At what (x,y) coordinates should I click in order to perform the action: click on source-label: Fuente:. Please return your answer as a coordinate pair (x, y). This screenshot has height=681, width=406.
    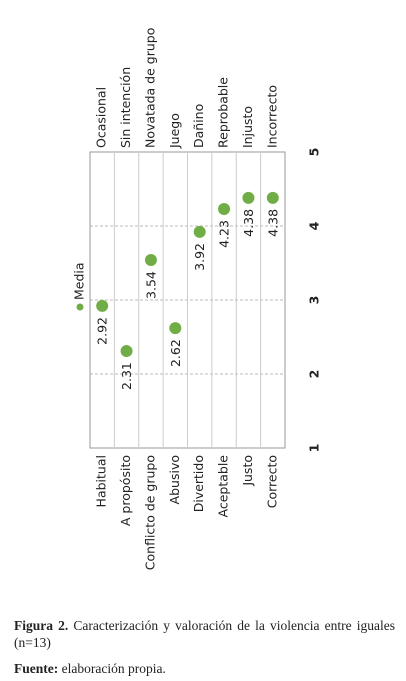
    Looking at the image, I should click on (36, 668).